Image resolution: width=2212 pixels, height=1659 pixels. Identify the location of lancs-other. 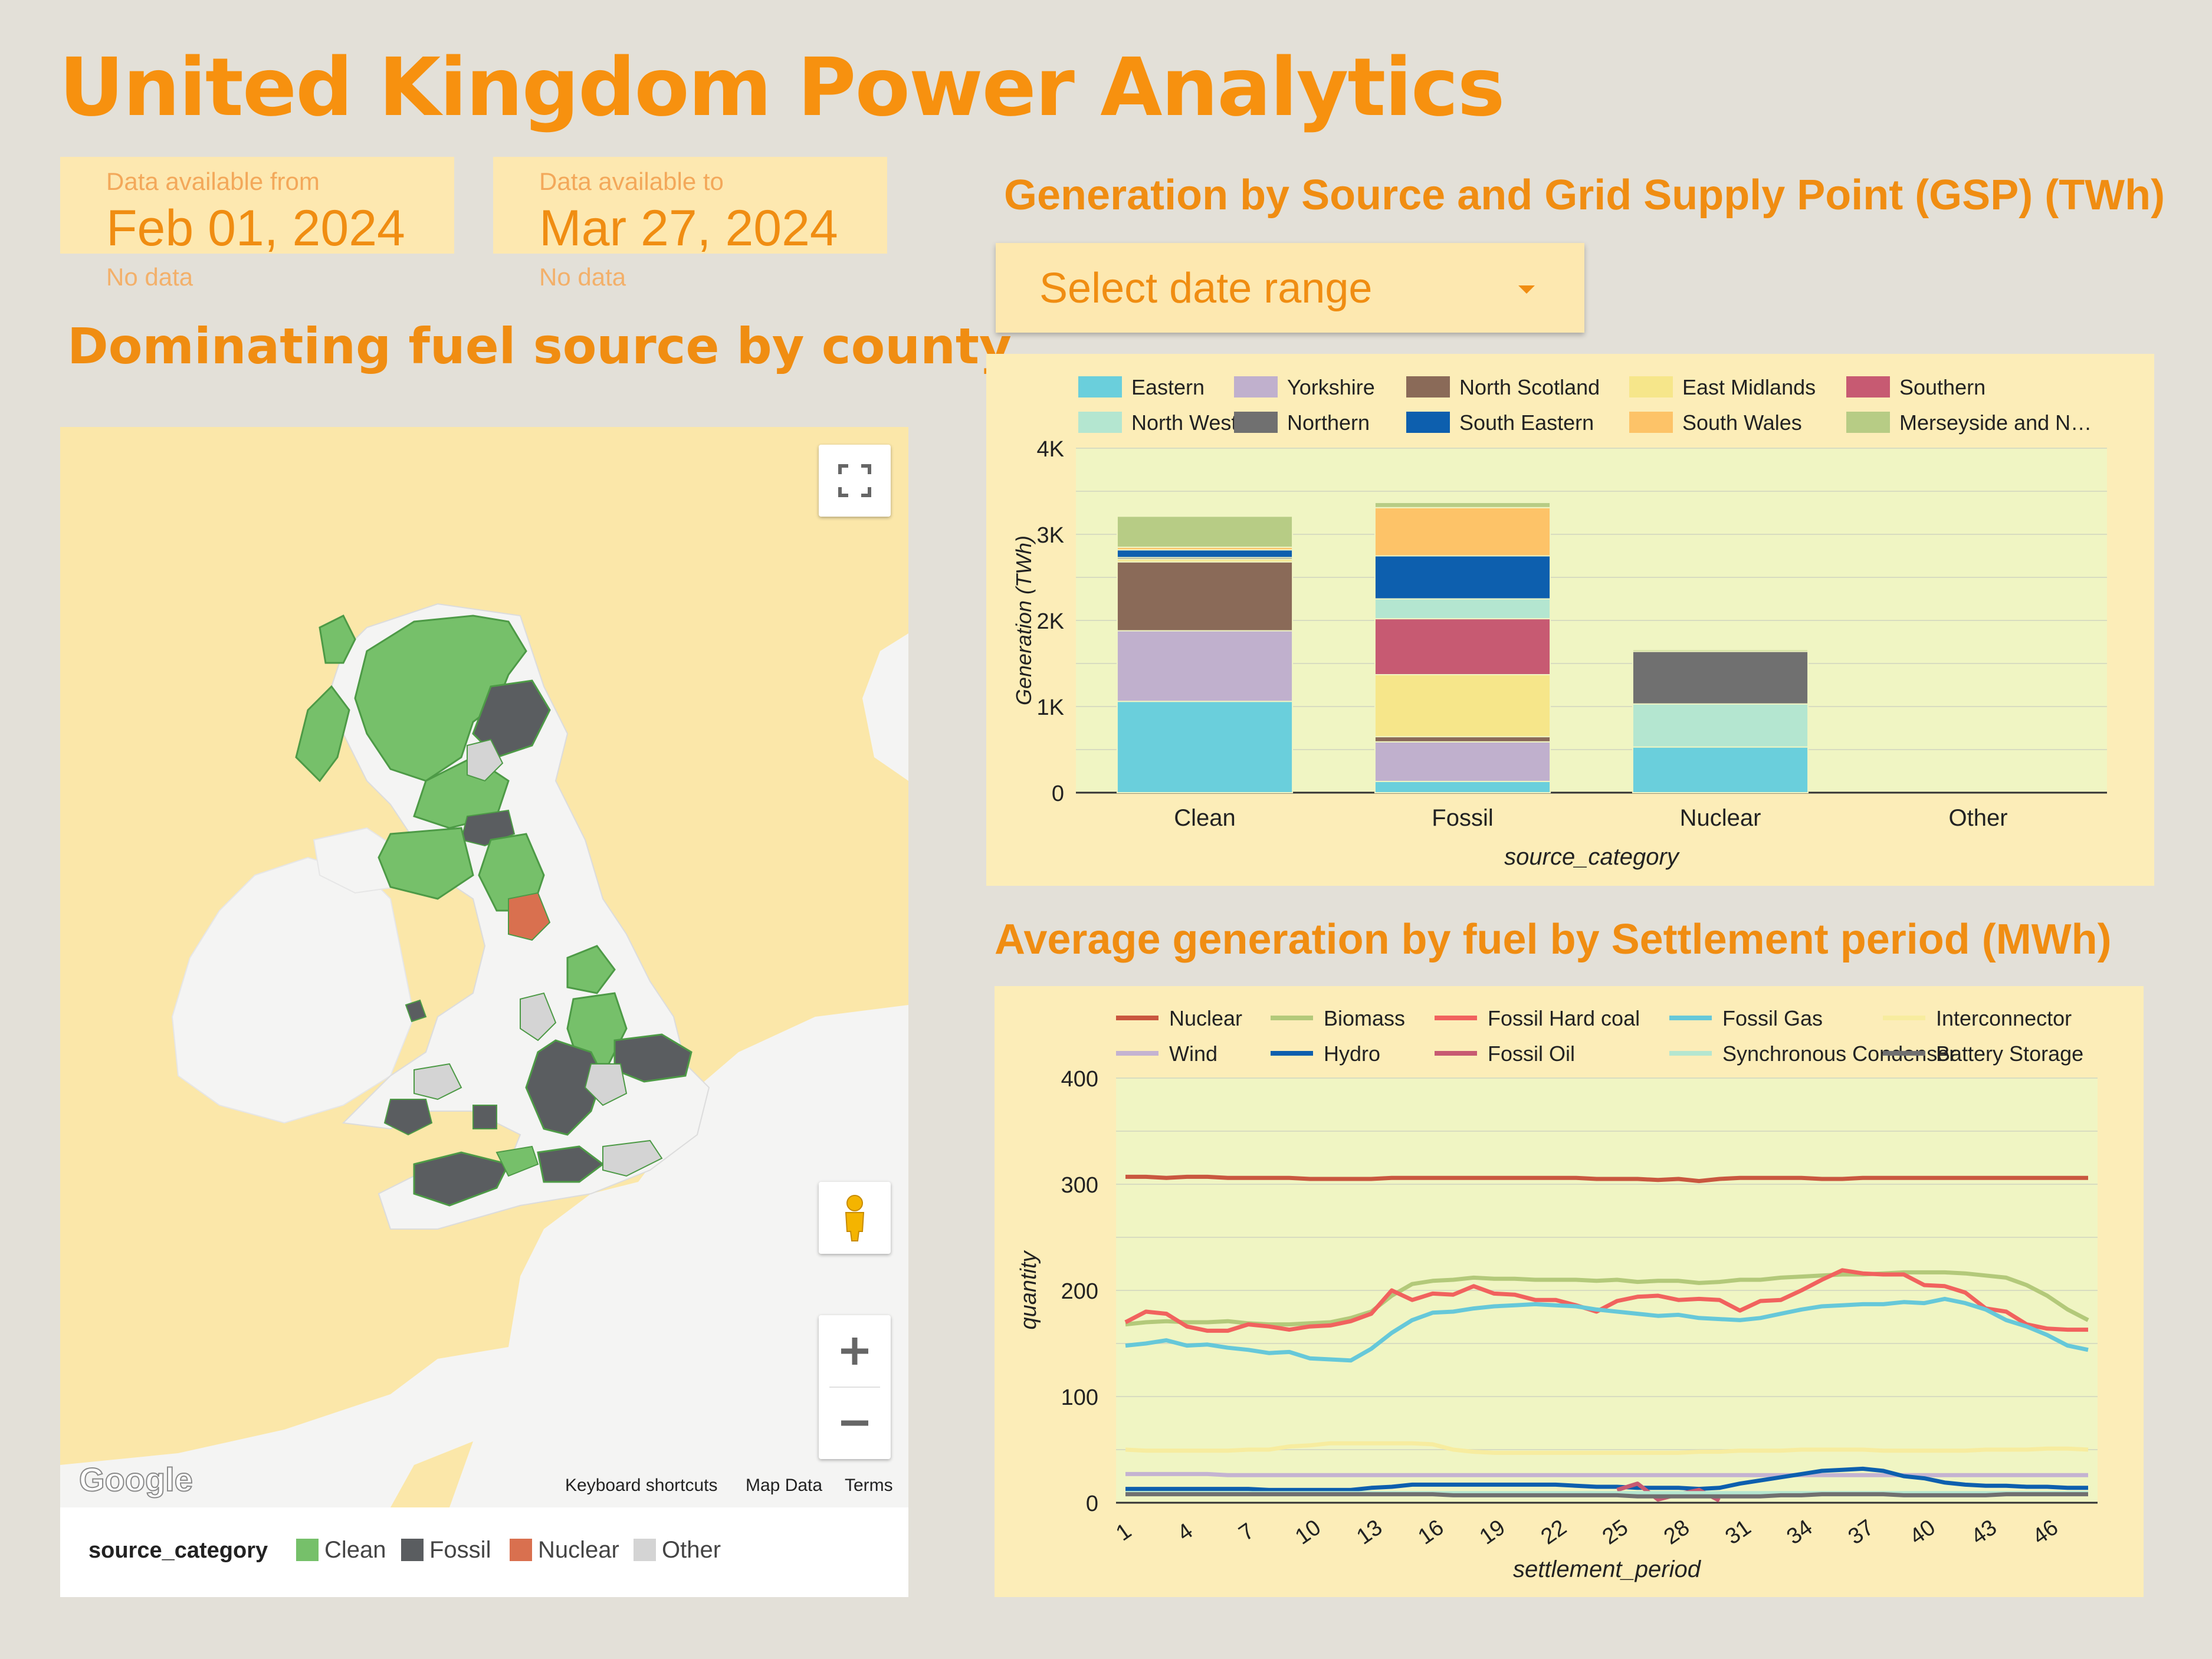
(538, 1017).